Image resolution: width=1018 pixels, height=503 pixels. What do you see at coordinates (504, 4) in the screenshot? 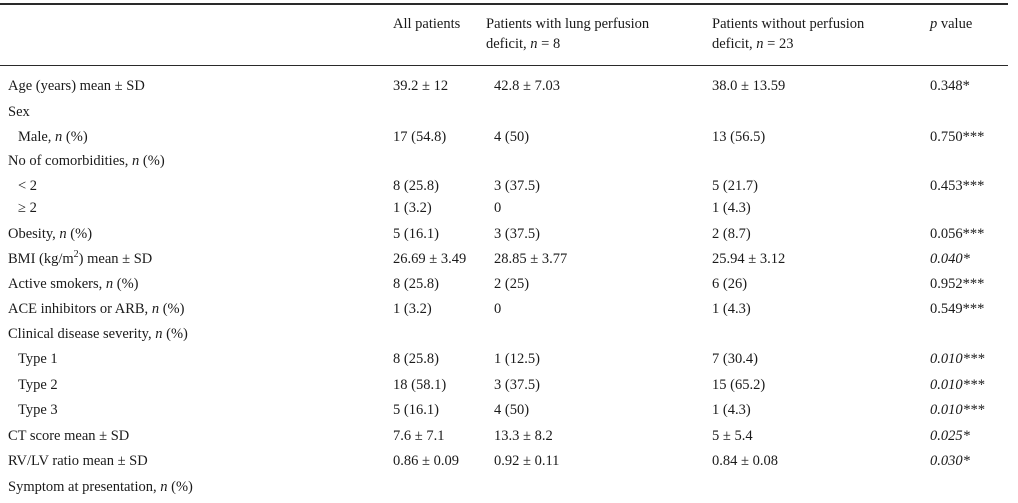
I see `table-top-rule` at bounding box center [504, 4].